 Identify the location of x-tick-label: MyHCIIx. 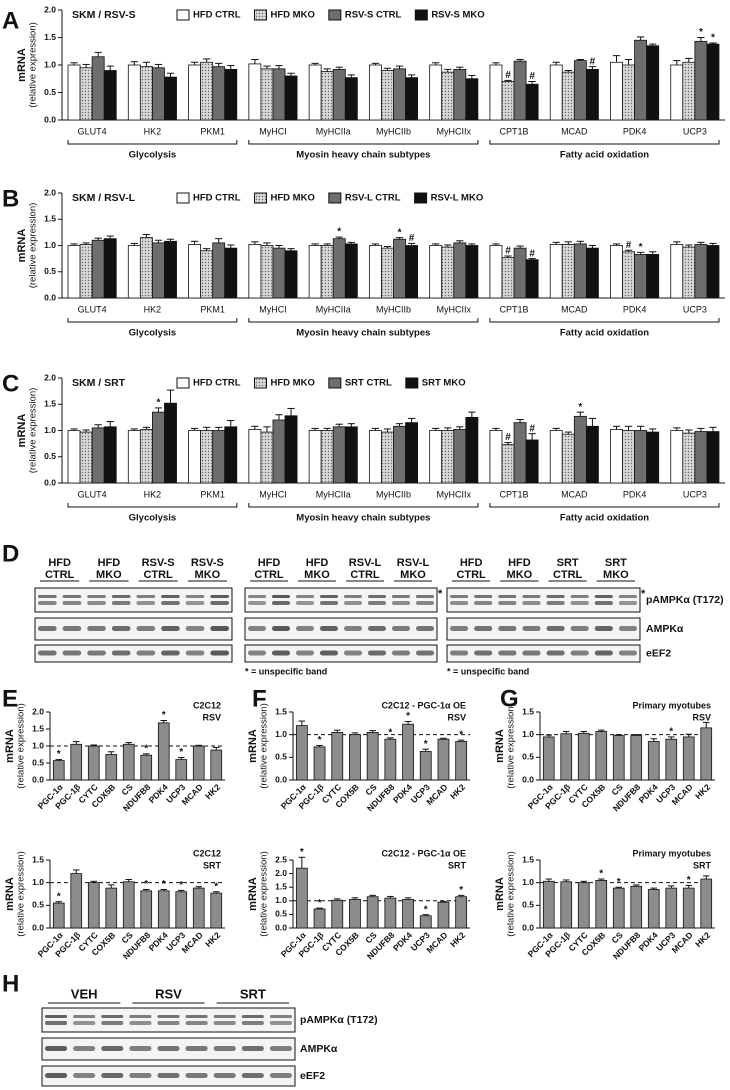
(454, 494).